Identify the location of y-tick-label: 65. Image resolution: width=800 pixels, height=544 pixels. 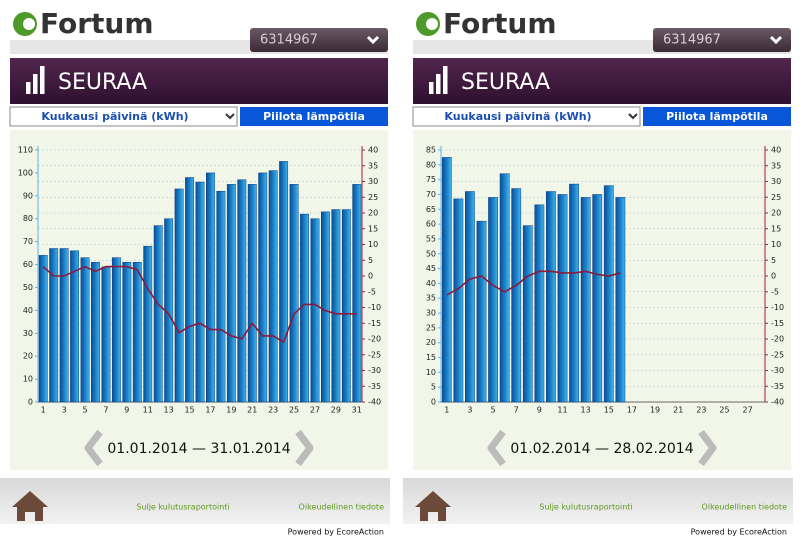
(431, 209).